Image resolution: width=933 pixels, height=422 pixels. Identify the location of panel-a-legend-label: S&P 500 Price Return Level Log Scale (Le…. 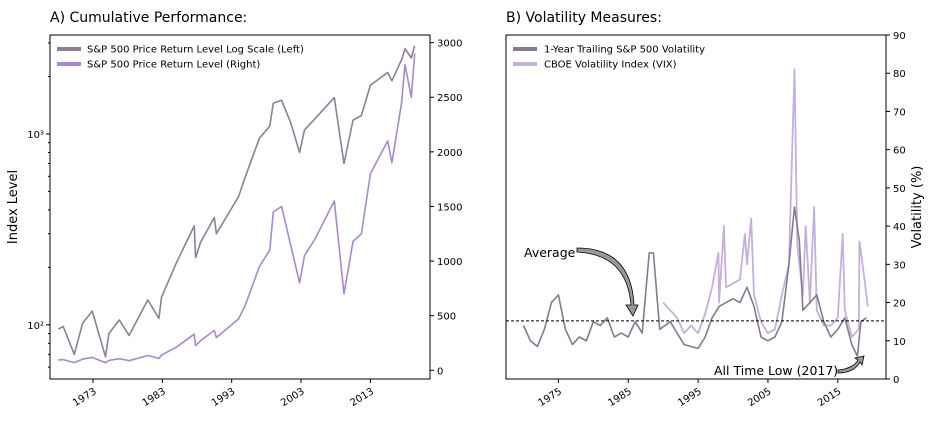
(195, 50).